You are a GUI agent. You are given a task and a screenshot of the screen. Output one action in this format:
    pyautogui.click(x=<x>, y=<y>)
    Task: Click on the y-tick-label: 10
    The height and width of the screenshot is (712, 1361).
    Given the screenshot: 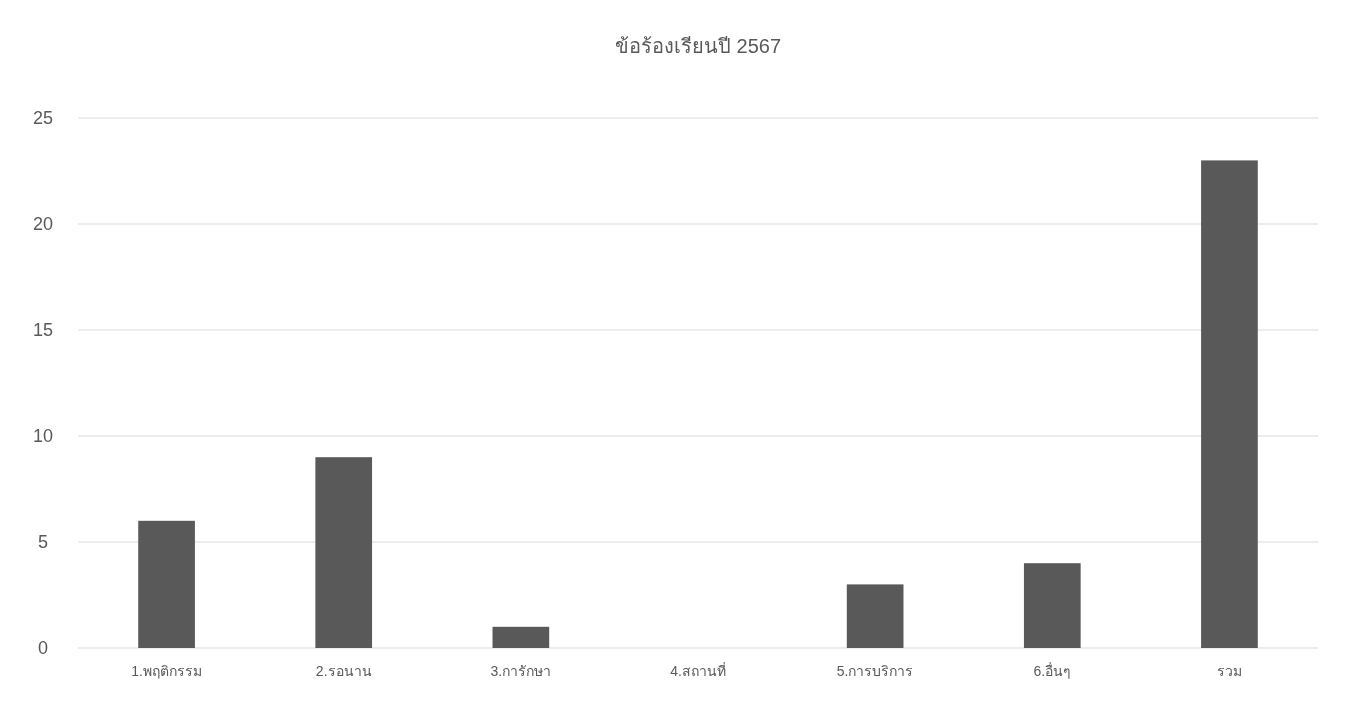 What is the action you would take?
    pyautogui.click(x=43, y=436)
    